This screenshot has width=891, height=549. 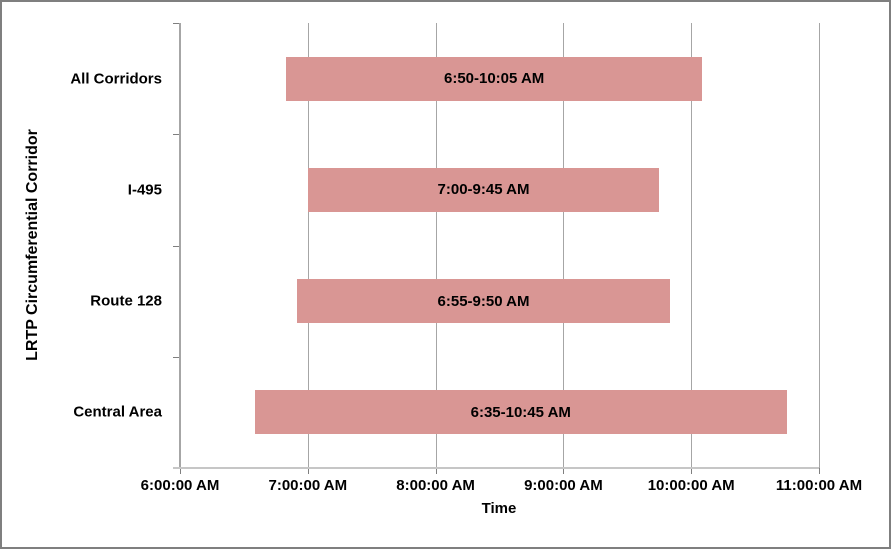 I want to click on bar-time-range-label: 6:35-10:45 AM, so click(x=520, y=412).